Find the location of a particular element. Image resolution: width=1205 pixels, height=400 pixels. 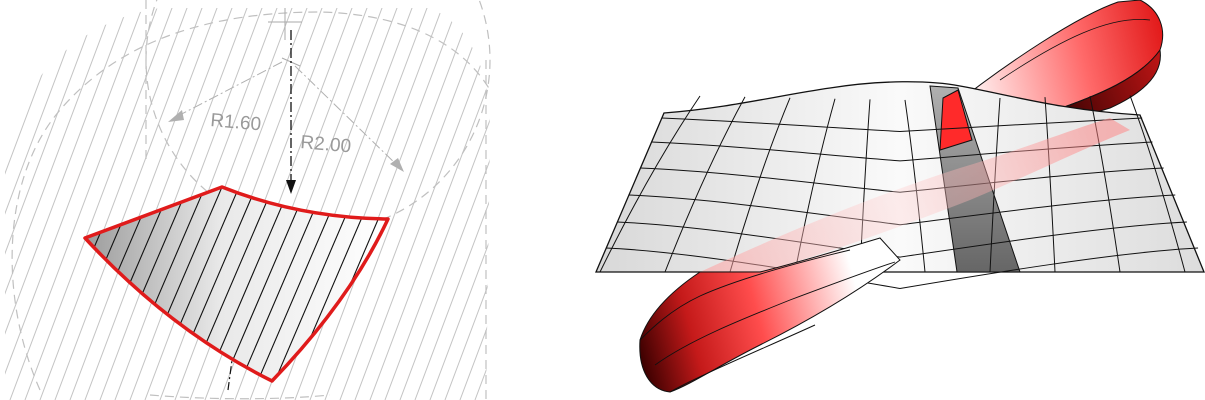

dimension-r-inner is located at coordinates (225, 91).